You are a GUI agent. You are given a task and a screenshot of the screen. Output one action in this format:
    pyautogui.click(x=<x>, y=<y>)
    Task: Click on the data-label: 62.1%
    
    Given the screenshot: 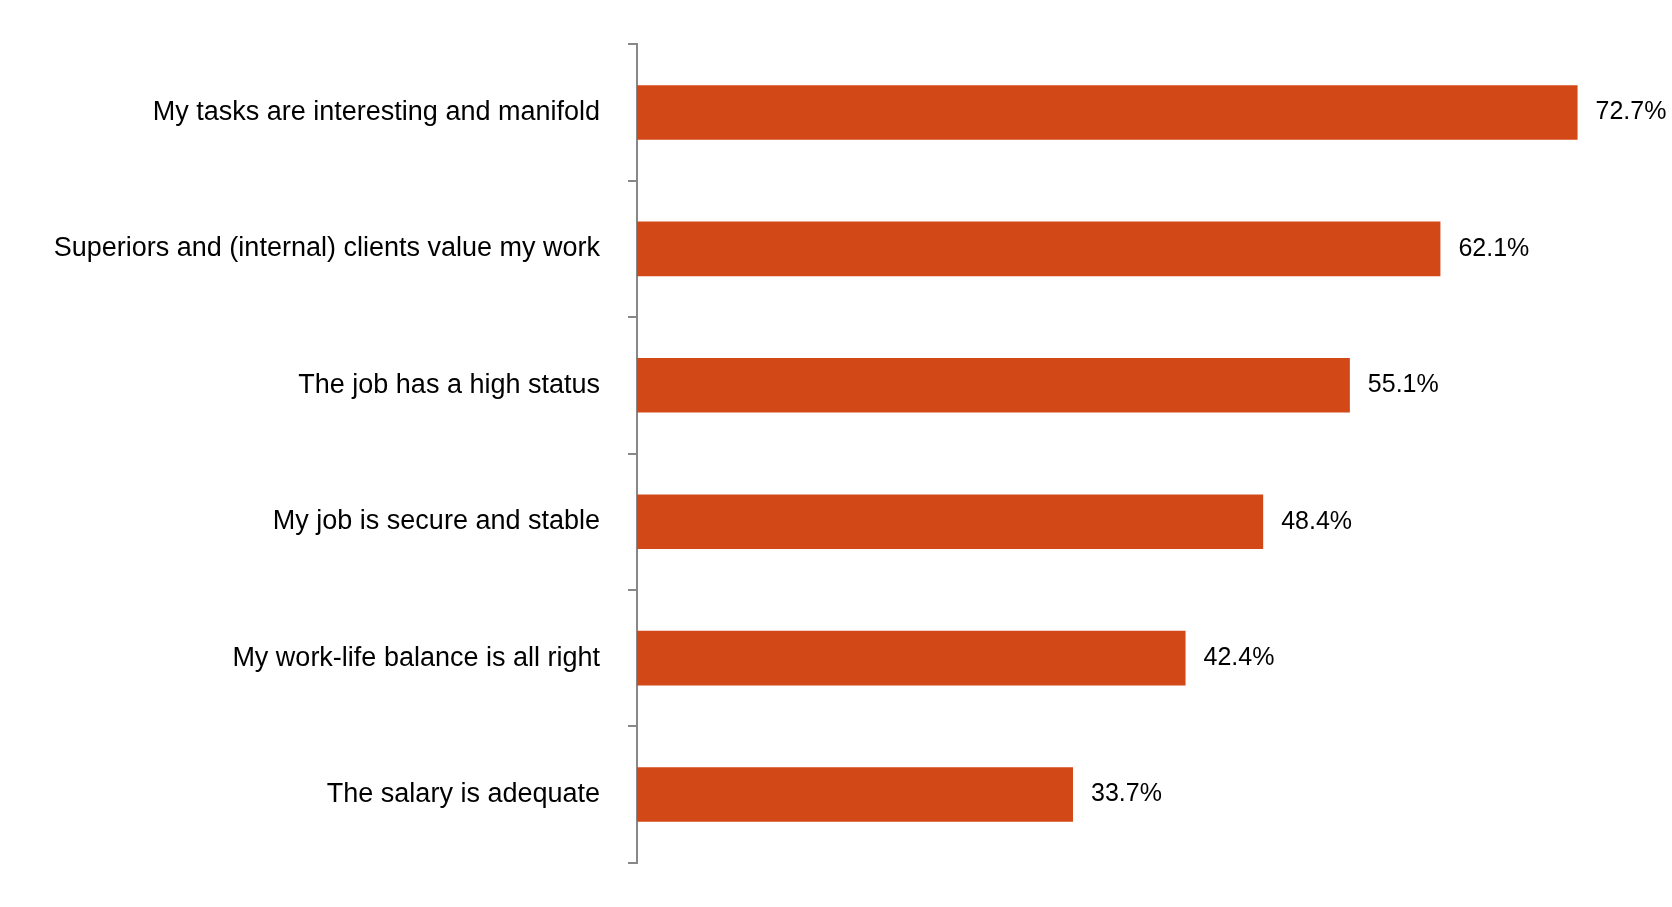 What is the action you would take?
    pyautogui.click(x=1494, y=246)
    